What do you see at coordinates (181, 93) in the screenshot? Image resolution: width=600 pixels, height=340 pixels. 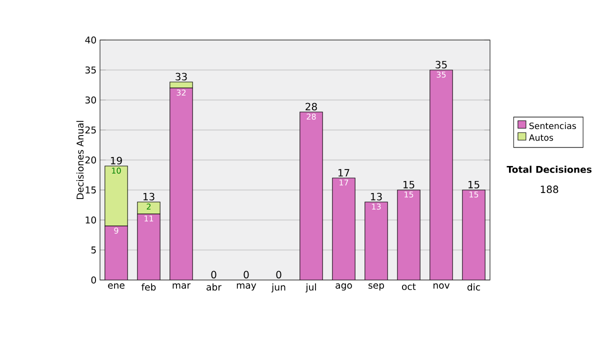 I see `data-label: 32` at bounding box center [181, 93].